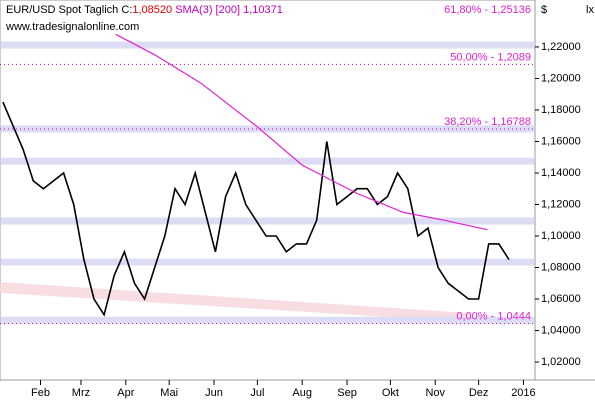 Image resolution: width=595 pixels, height=405 pixels. What do you see at coordinates (126, 10) in the screenshot?
I see `close-label: C:` at bounding box center [126, 10].